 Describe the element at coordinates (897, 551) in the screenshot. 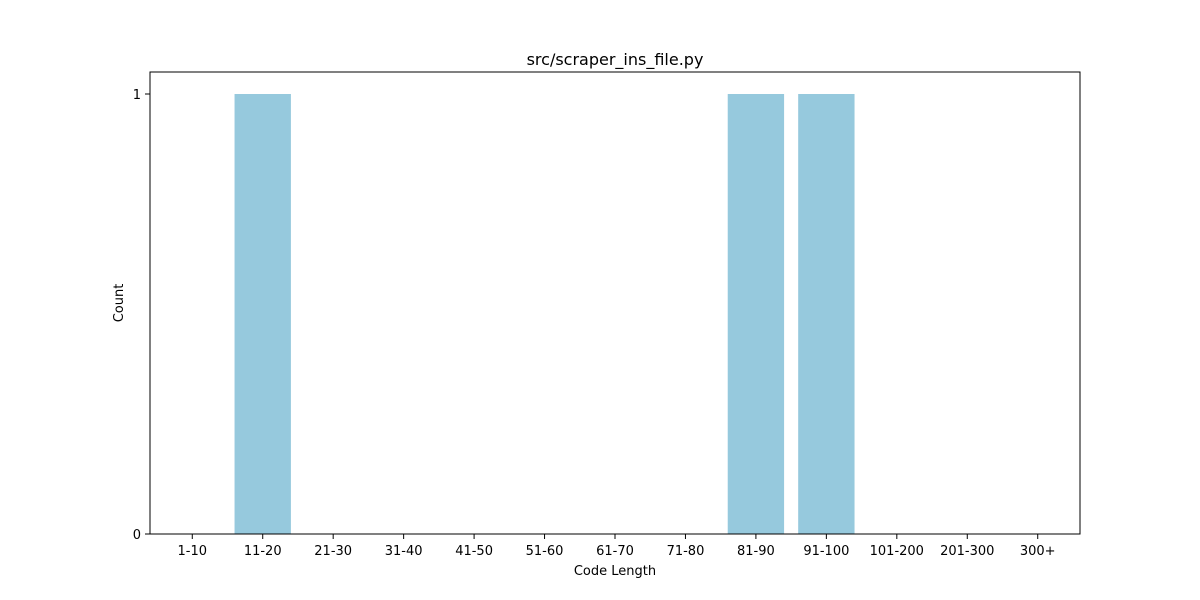

I see `x-tick-label: 101-200` at that location.